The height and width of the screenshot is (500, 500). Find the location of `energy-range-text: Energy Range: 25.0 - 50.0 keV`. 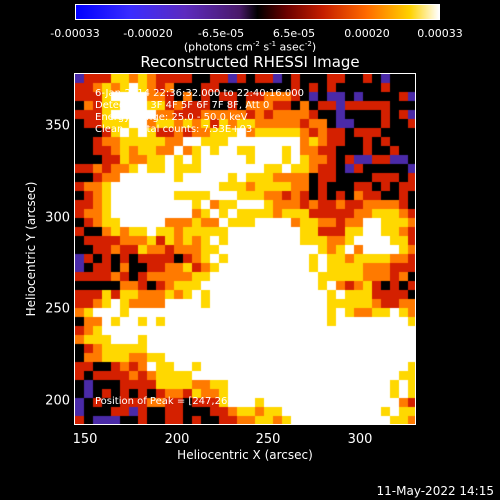

energy-range-text: Energy Range: 25.0 - 50.0 keV is located at coordinates (171, 117).